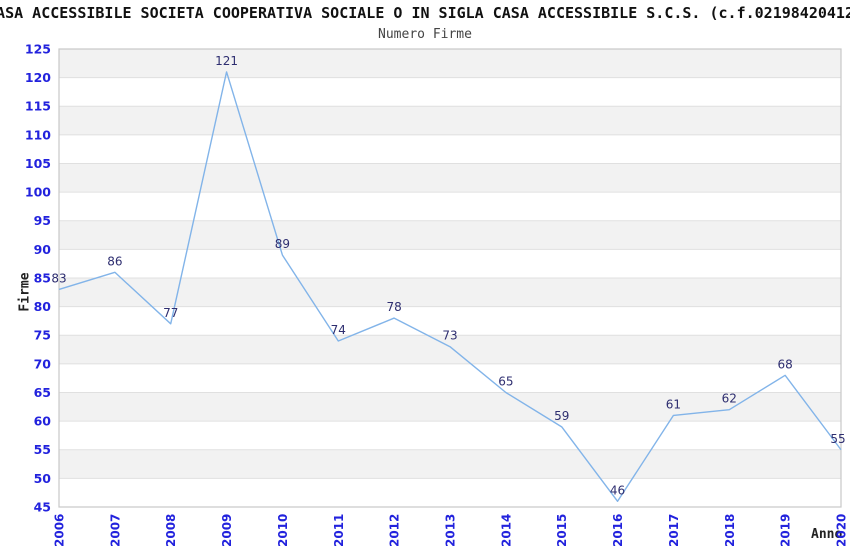 This screenshot has height=550, width=850. Describe the element at coordinates (338, 330) in the screenshot. I see `data-point-label: 74` at that location.